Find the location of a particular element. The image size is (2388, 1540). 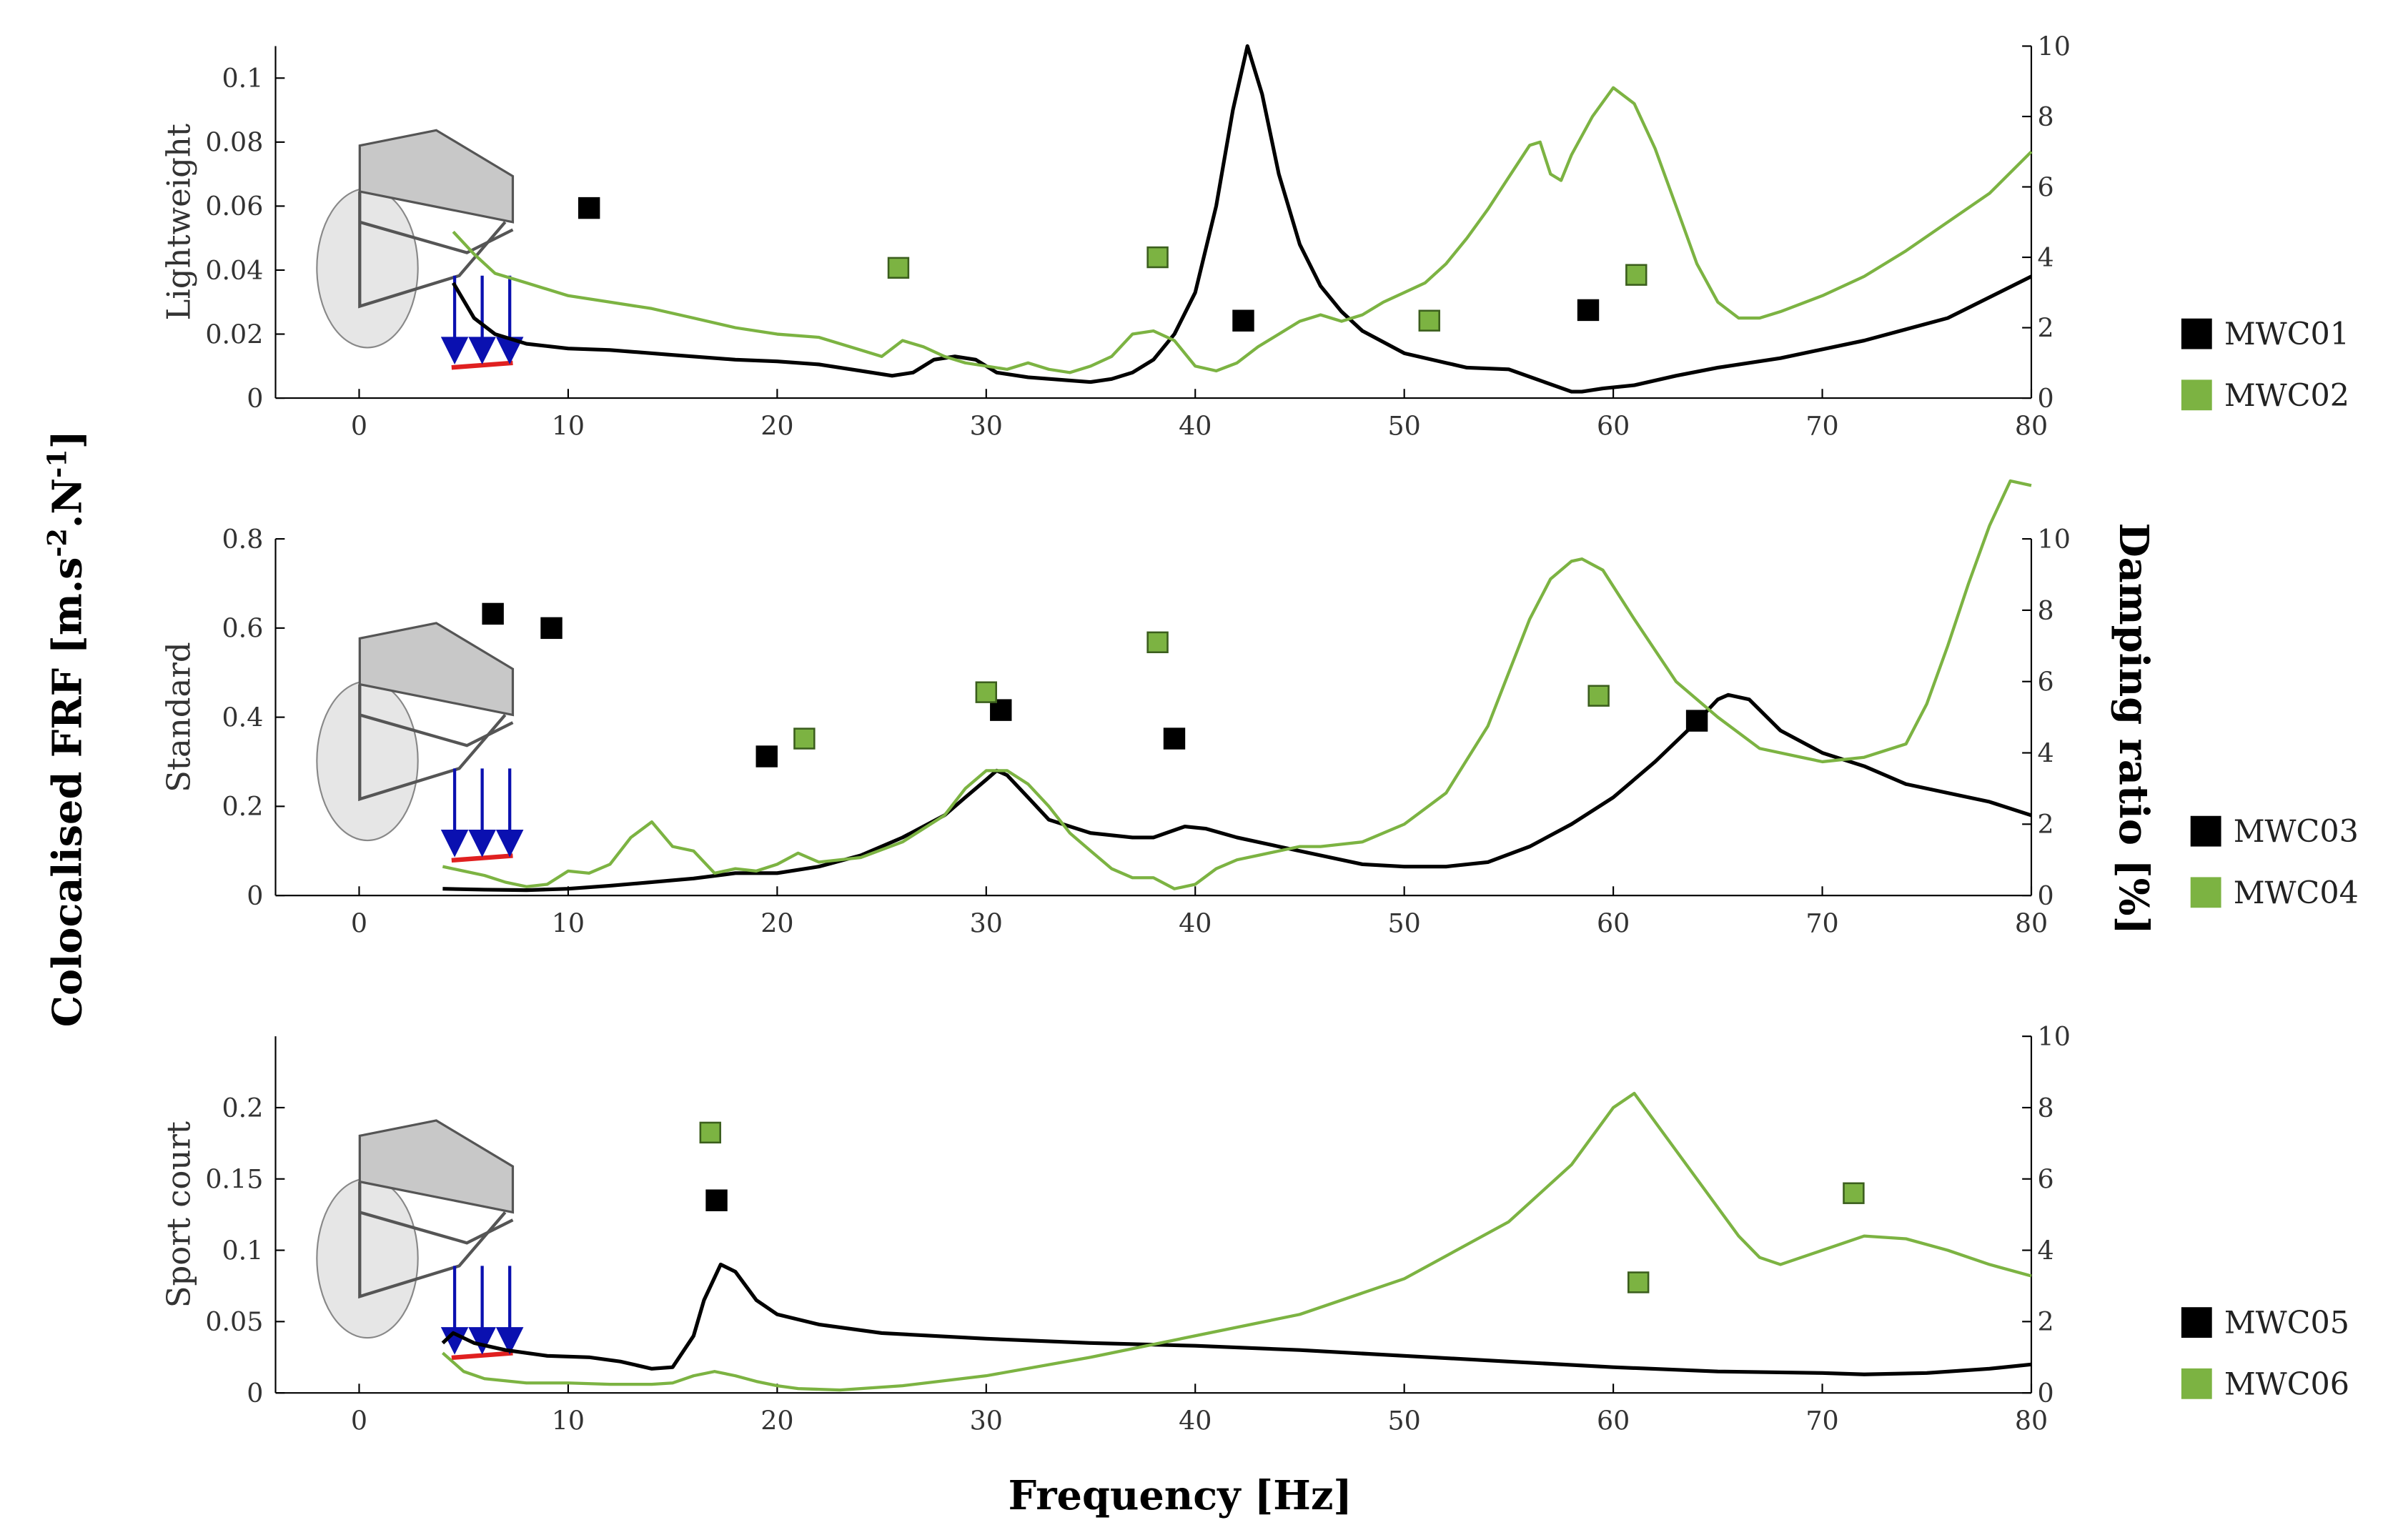

x-tick-label: 20 is located at coordinates (777, 425).